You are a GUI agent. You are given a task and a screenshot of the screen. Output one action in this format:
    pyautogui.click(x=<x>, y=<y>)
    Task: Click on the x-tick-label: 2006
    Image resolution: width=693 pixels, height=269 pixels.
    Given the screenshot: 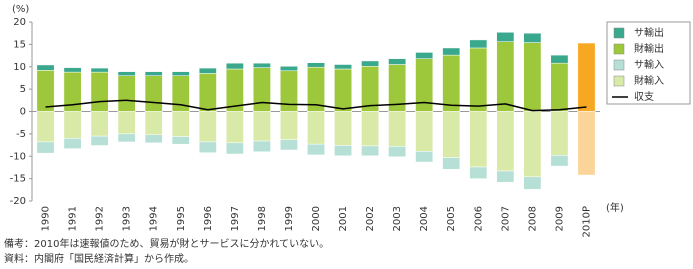 What is the action you would take?
    pyautogui.click(x=478, y=218)
    